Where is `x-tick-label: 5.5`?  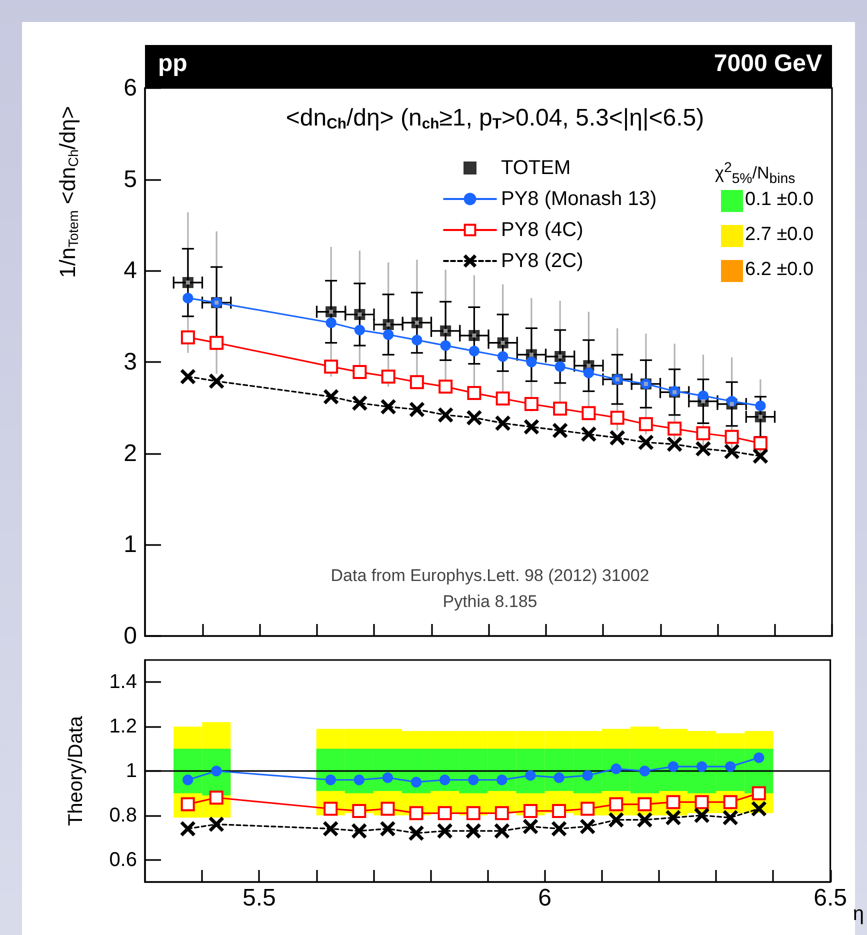
x-tick-label: 5.5 is located at coordinates (259, 898).